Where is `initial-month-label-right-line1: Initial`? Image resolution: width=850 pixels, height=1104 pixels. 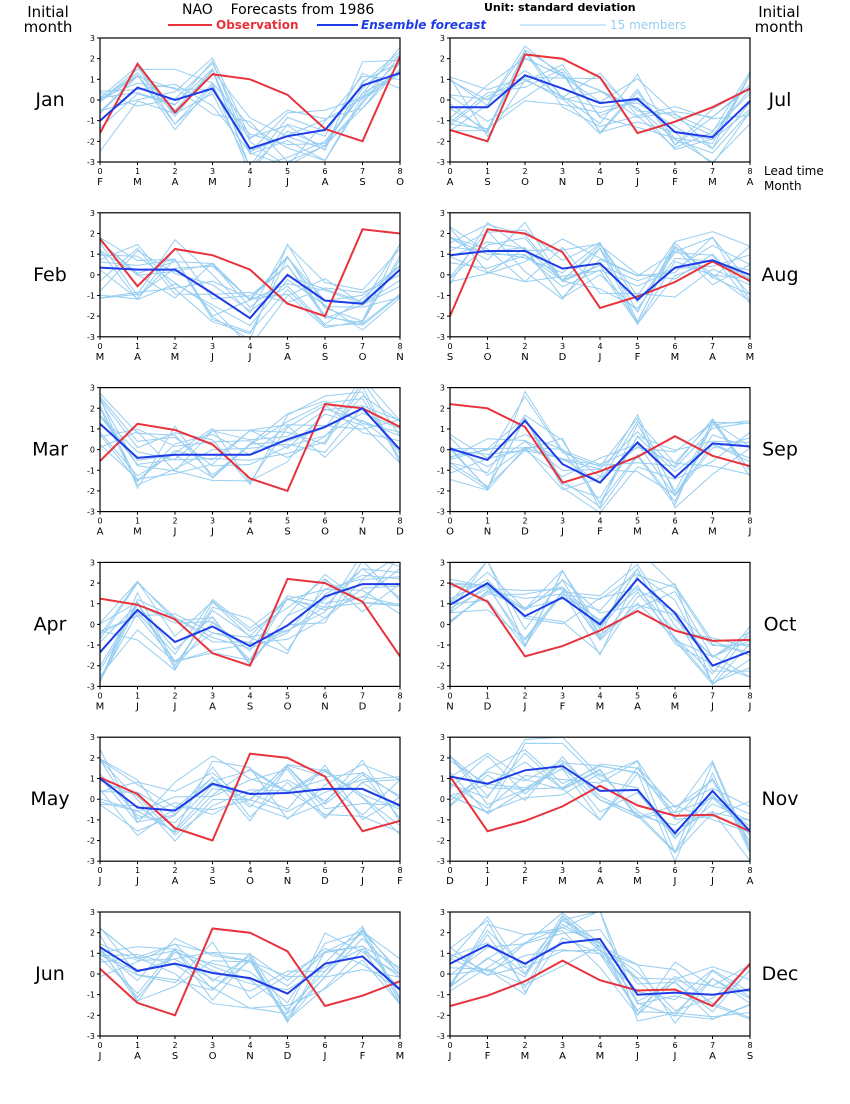 initial-month-label-right-line1: Initial is located at coordinates (779, 12).